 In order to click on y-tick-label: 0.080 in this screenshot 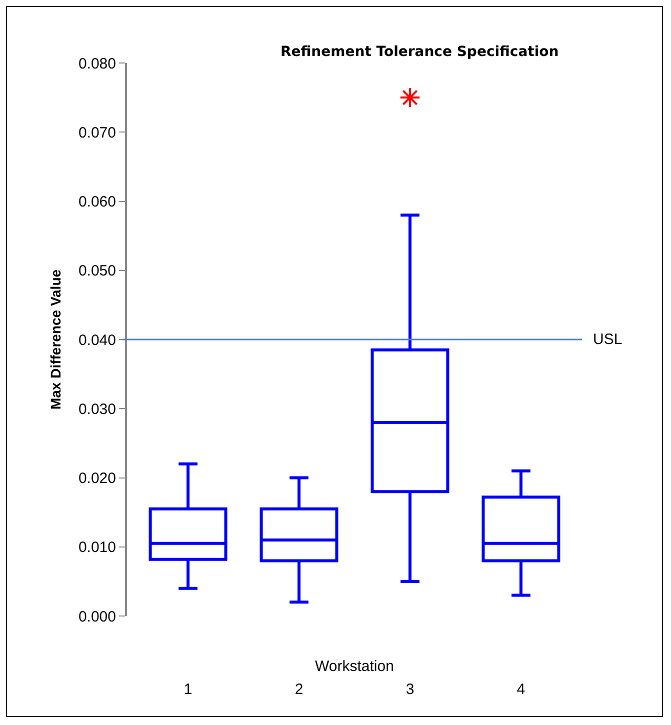, I will do `click(97, 63)`.